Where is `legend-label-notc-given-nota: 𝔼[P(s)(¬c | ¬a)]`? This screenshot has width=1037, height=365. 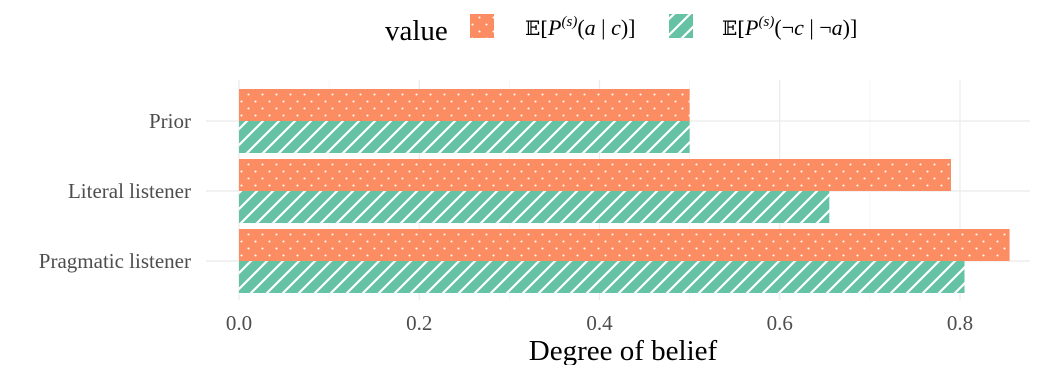
legend-label-notc-given-nota: 𝔼[P(s)(¬c | ¬a)] is located at coordinates (789, 27).